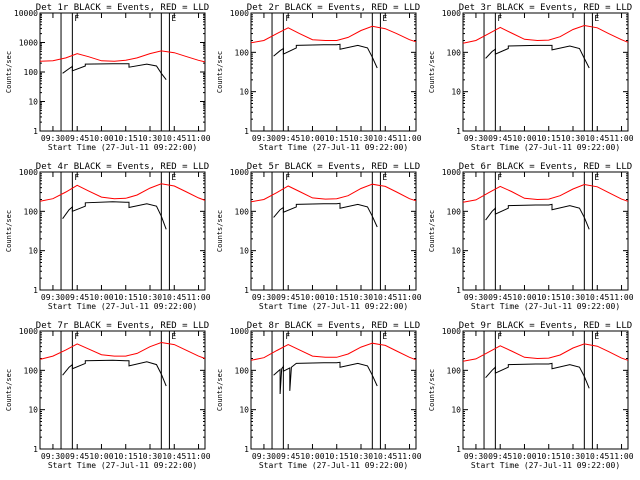 The width and height of the screenshot is (640, 480). I want to click on panel-title: Det 8r BLACK = Events, RED = LLD, so click(333, 326).